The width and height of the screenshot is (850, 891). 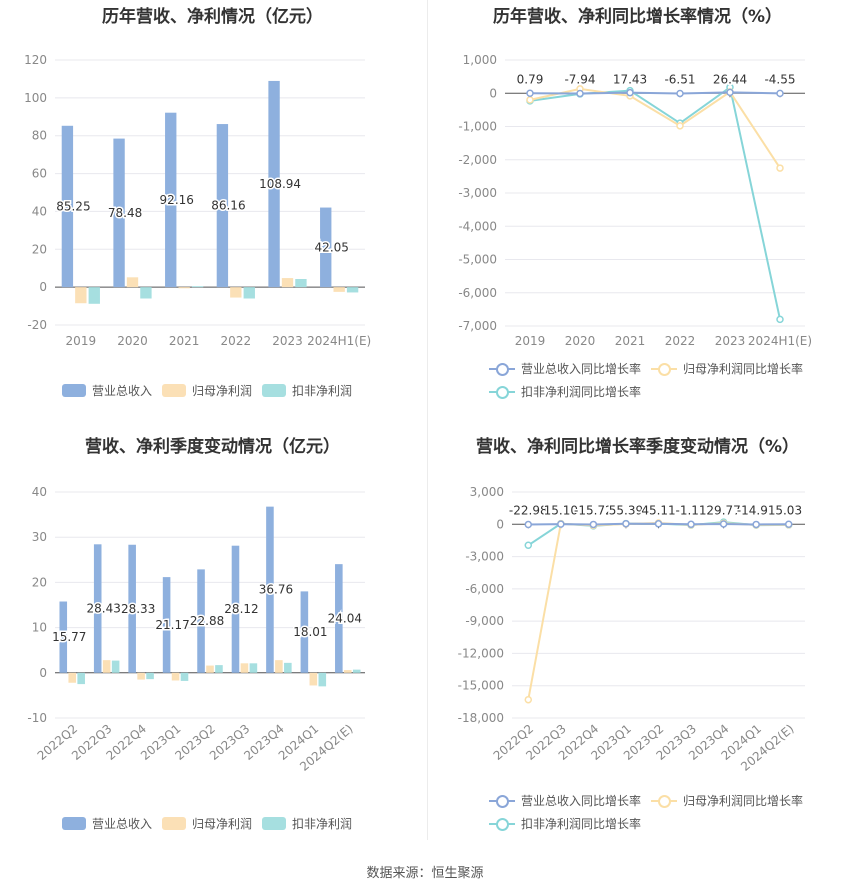 I want to click on chart-title: 营收、净利同比增长率季度变动情况（%）, so click(x=637, y=447).